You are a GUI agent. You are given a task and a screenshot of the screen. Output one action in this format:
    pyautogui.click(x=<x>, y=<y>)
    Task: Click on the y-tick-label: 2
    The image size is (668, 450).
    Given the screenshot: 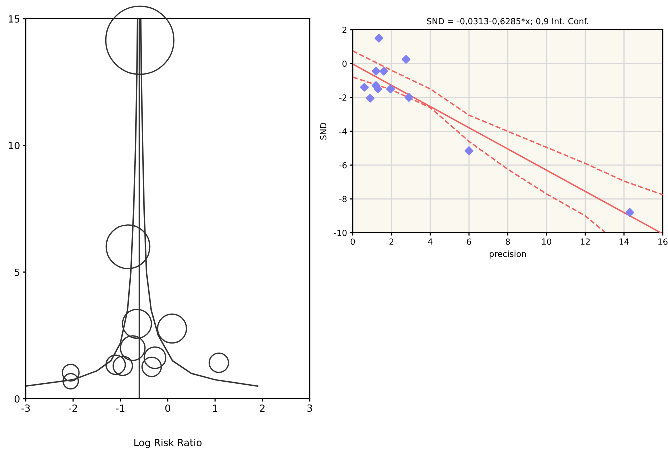 What is the action you would take?
    pyautogui.click(x=344, y=30)
    